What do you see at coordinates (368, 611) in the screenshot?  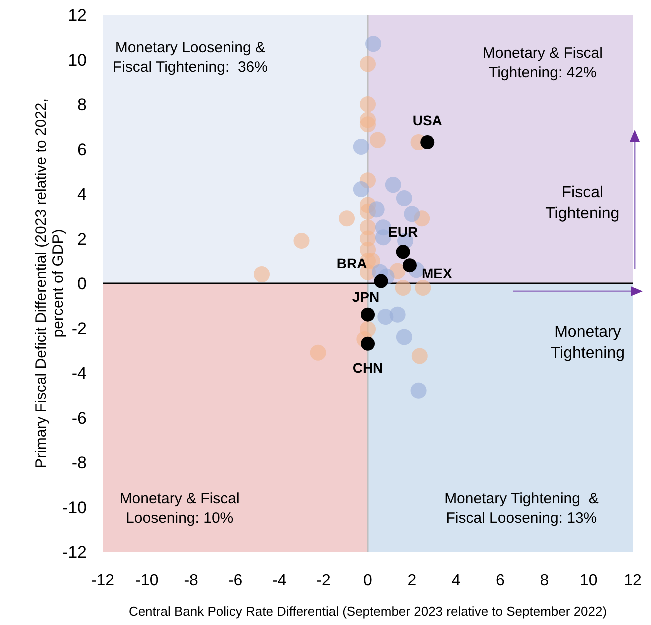 I see `x-axis-title: Central Bank Policy Rate Differential (September 2023 relative to September 2022)` at bounding box center [368, 611].